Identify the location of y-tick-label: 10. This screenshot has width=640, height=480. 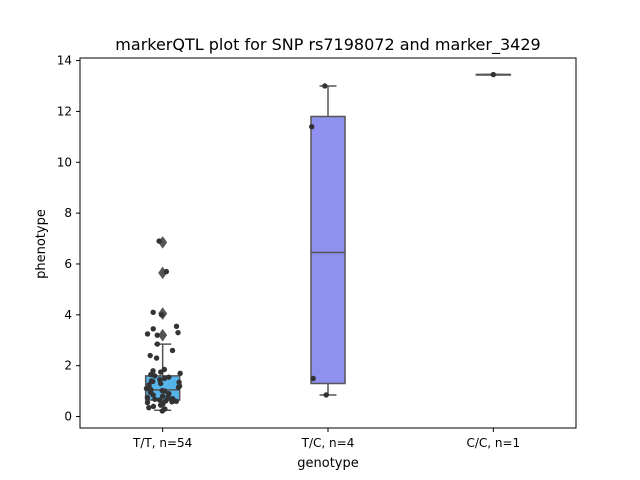
(64, 162).